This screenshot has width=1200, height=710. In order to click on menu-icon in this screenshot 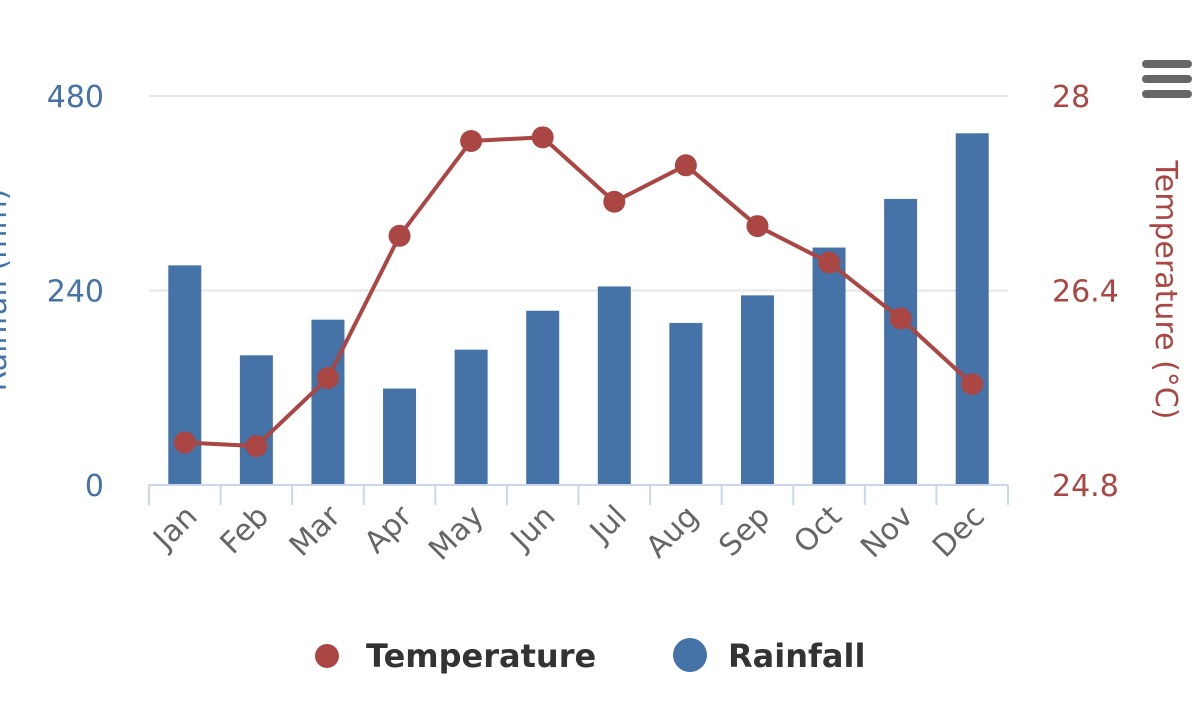, I will do `click(1167, 79)`.